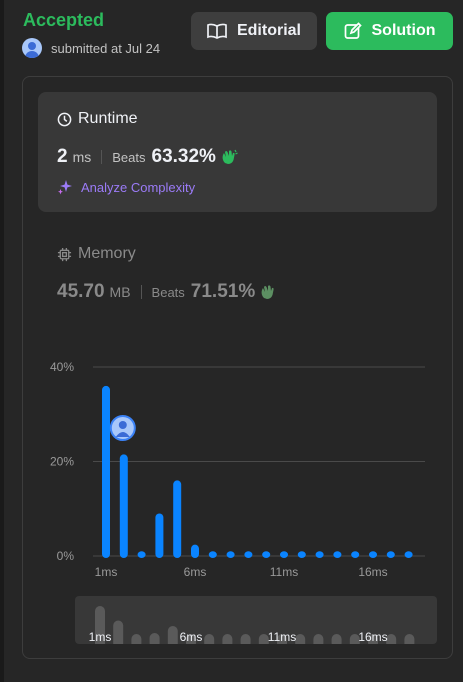  What do you see at coordinates (252, 625) in the screenshot?
I see `minimap-chart: 1ms 6ms 11ms 16ms` at bounding box center [252, 625].